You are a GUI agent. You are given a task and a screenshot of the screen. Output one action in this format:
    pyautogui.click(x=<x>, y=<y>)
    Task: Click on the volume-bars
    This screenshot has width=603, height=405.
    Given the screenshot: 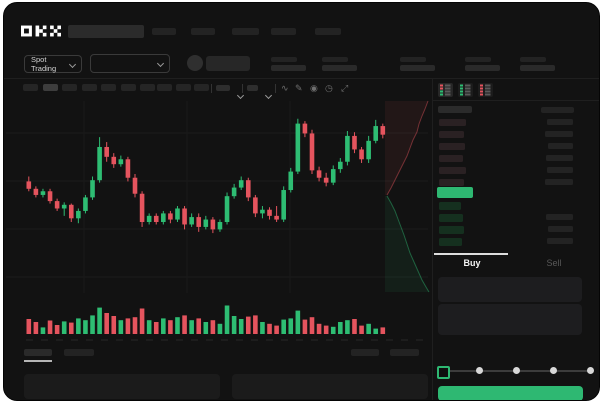 What is the action you would take?
    pyautogui.click(x=206, y=319)
    